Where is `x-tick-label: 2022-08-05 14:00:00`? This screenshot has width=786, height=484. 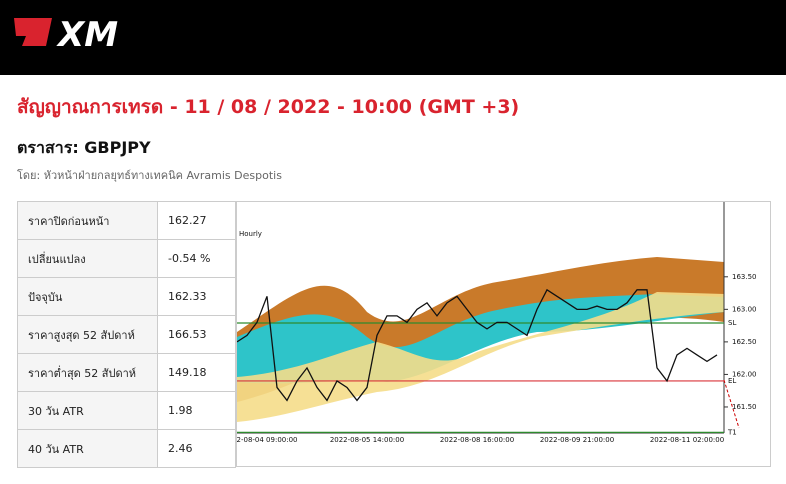 x-tick-label: 2022-08-05 14:00:00 is located at coordinates (367, 440).